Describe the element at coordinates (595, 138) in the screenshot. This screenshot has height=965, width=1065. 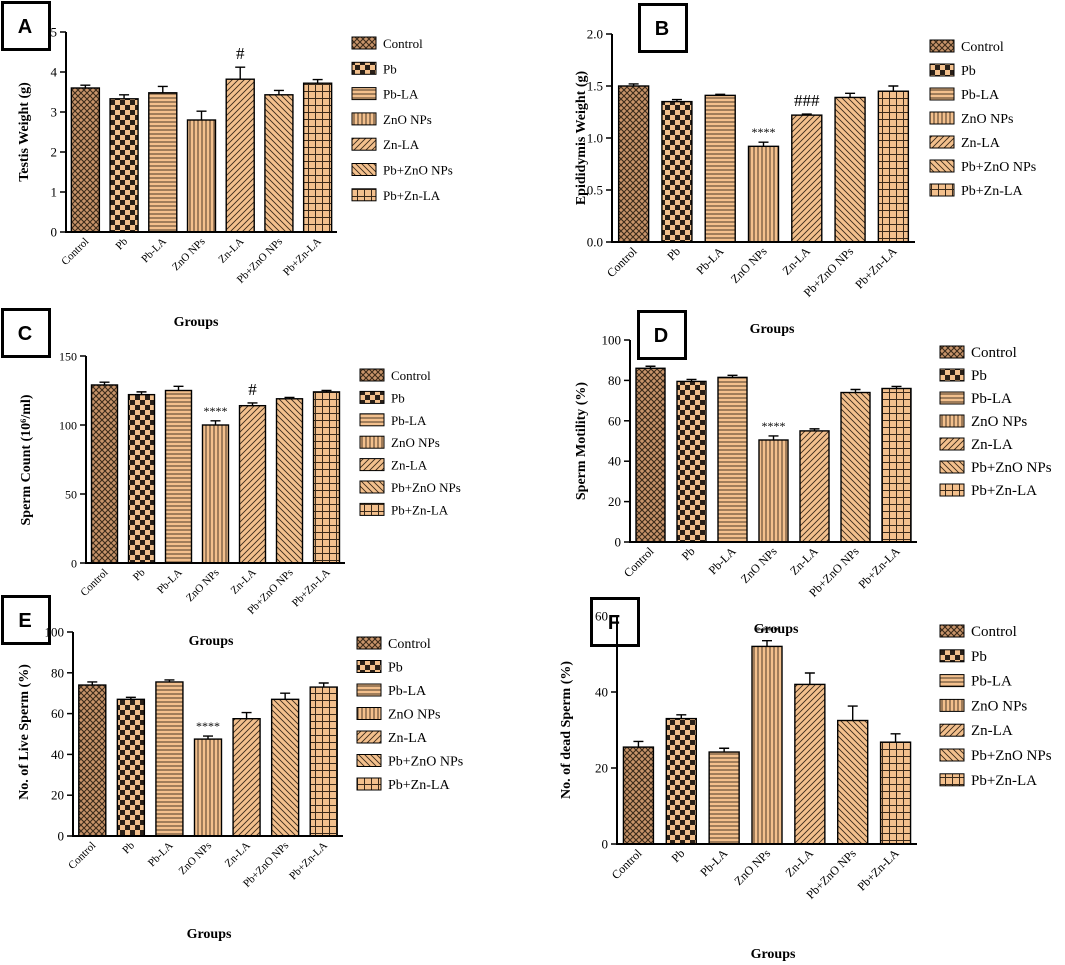
I see `y-tick-label: 1.0` at that location.